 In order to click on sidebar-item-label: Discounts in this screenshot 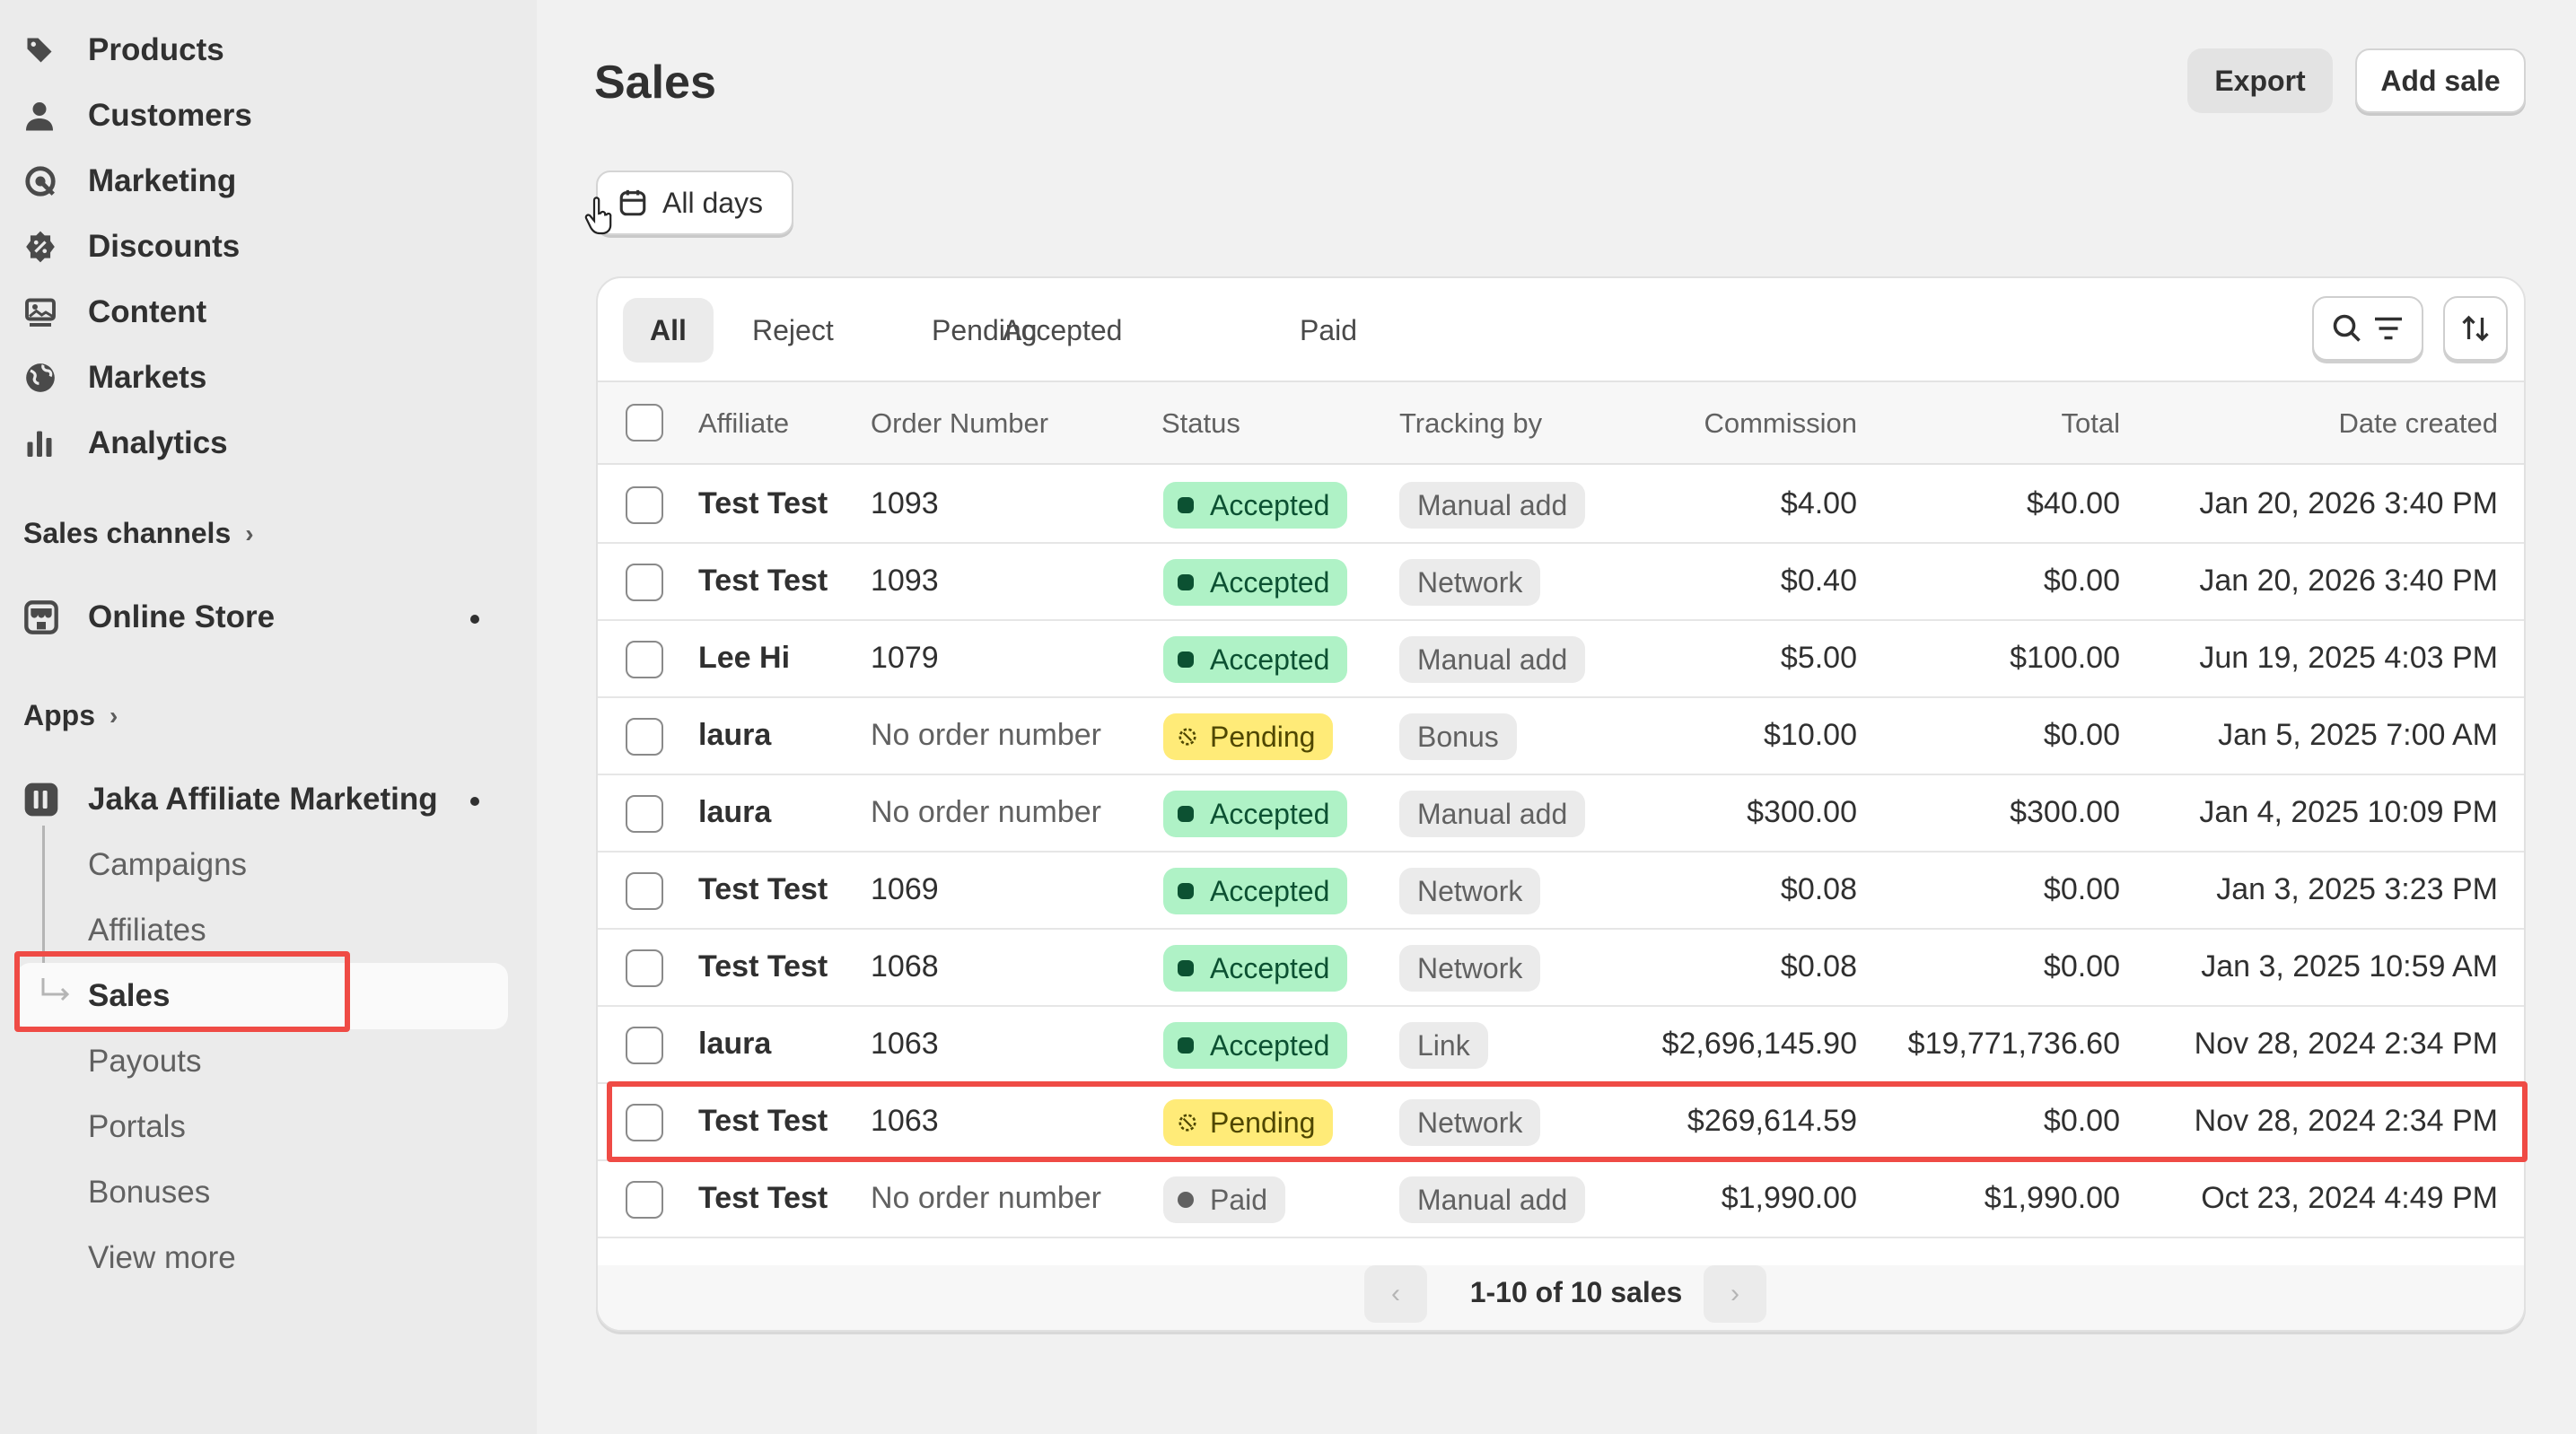, I will do `click(164, 246)`.